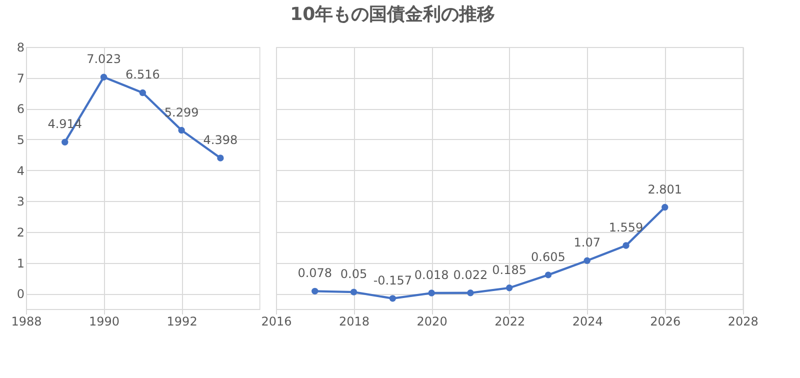 Image resolution: width=800 pixels, height=378 pixels. What do you see at coordinates (392, 280) in the screenshot?
I see `data-label: -0.157` at bounding box center [392, 280].